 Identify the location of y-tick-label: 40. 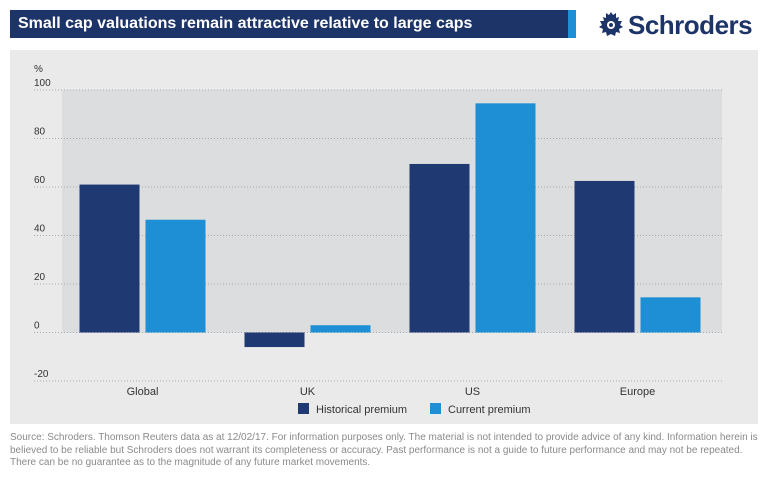
(40, 229).